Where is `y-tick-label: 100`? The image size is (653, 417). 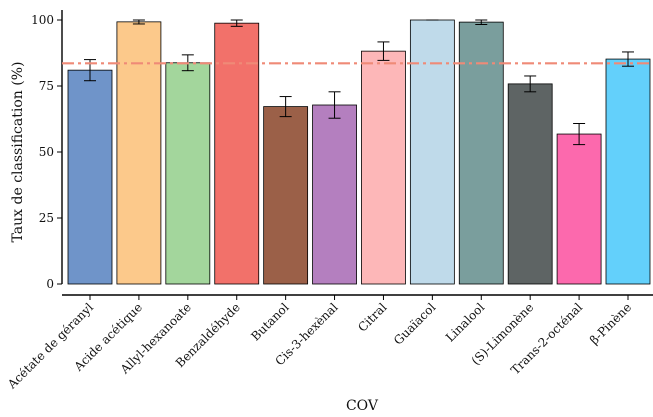
y-tick-label: 100 is located at coordinates (42, 20).